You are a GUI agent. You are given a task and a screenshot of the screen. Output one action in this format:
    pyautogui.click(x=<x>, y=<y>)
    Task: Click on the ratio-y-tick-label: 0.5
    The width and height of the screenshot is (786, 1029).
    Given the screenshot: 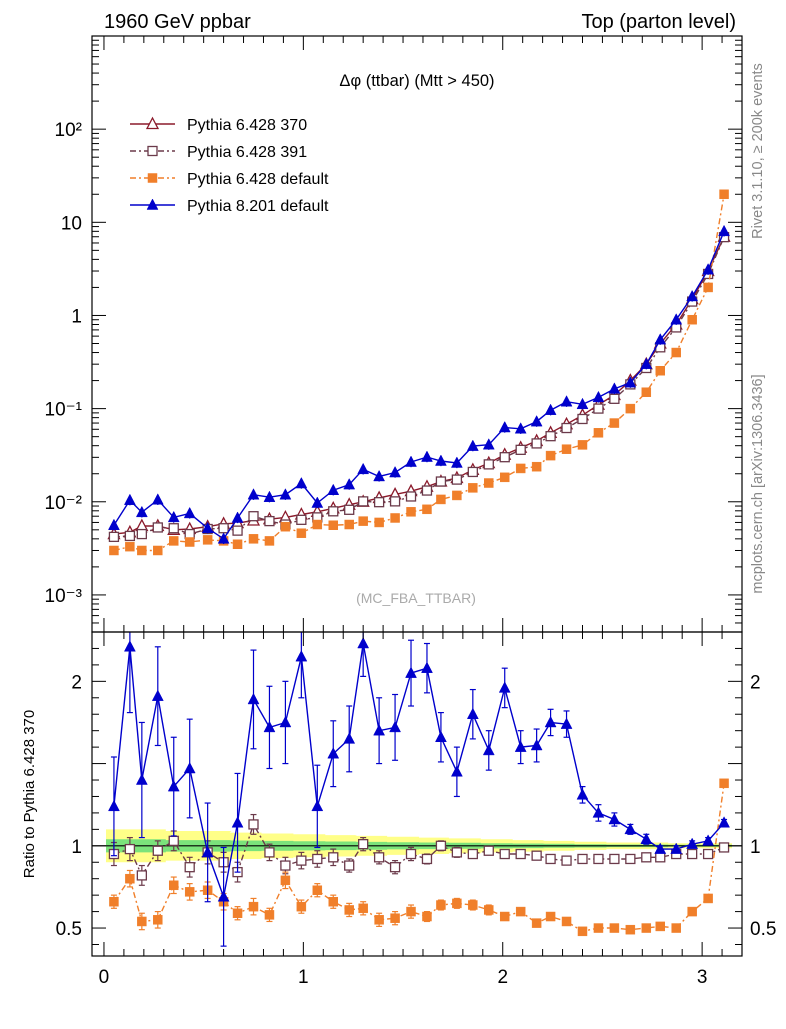 What is the action you would take?
    pyautogui.click(x=69, y=929)
    